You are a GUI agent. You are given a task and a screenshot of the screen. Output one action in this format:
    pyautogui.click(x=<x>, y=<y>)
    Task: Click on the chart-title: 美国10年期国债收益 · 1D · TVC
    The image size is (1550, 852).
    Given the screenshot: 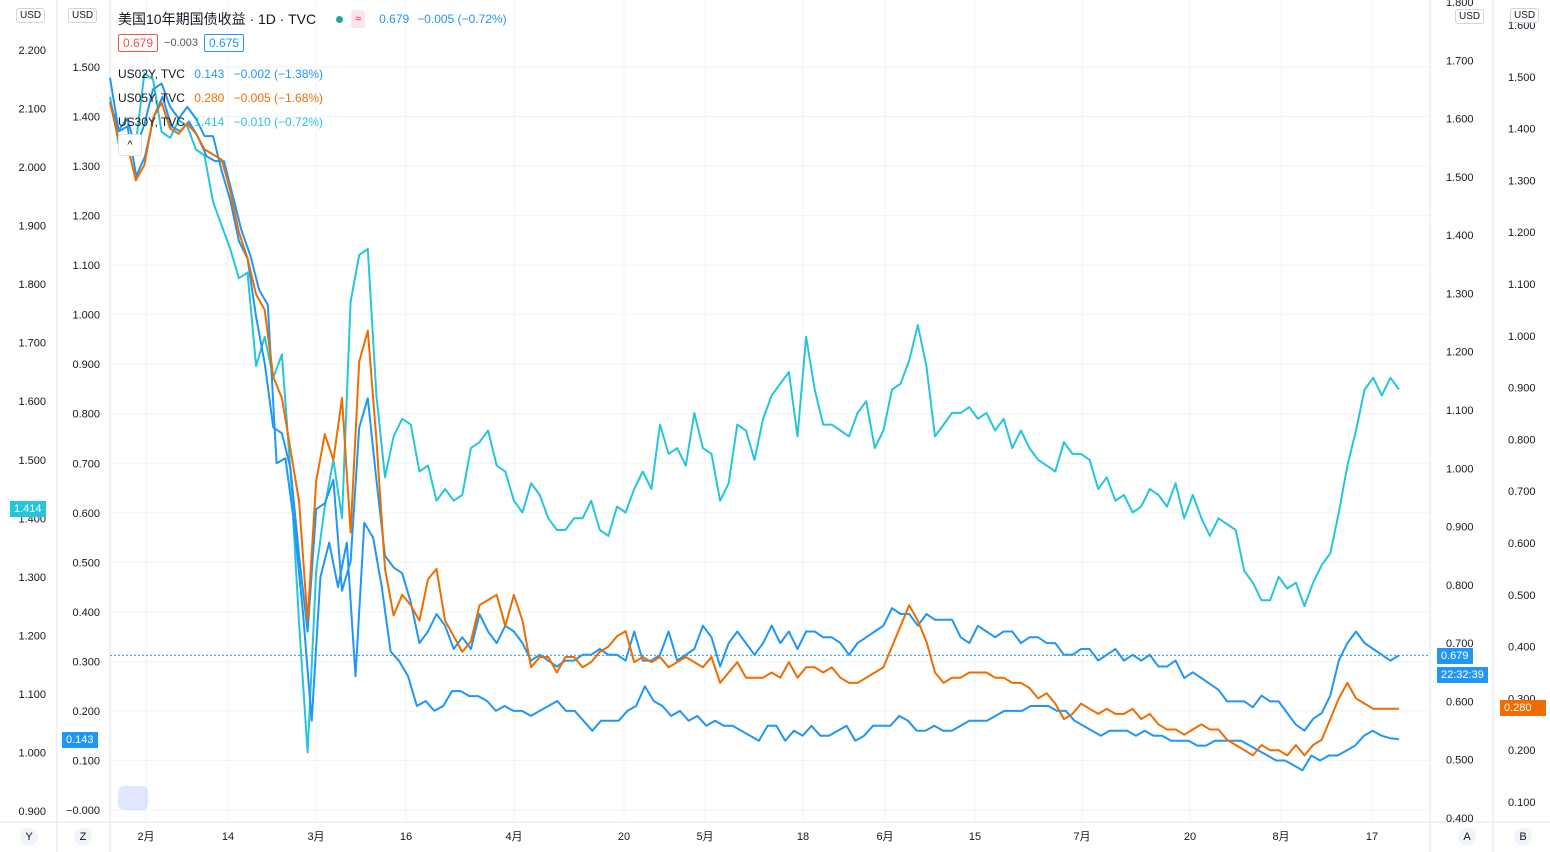 What is the action you would take?
    pyautogui.click(x=217, y=19)
    